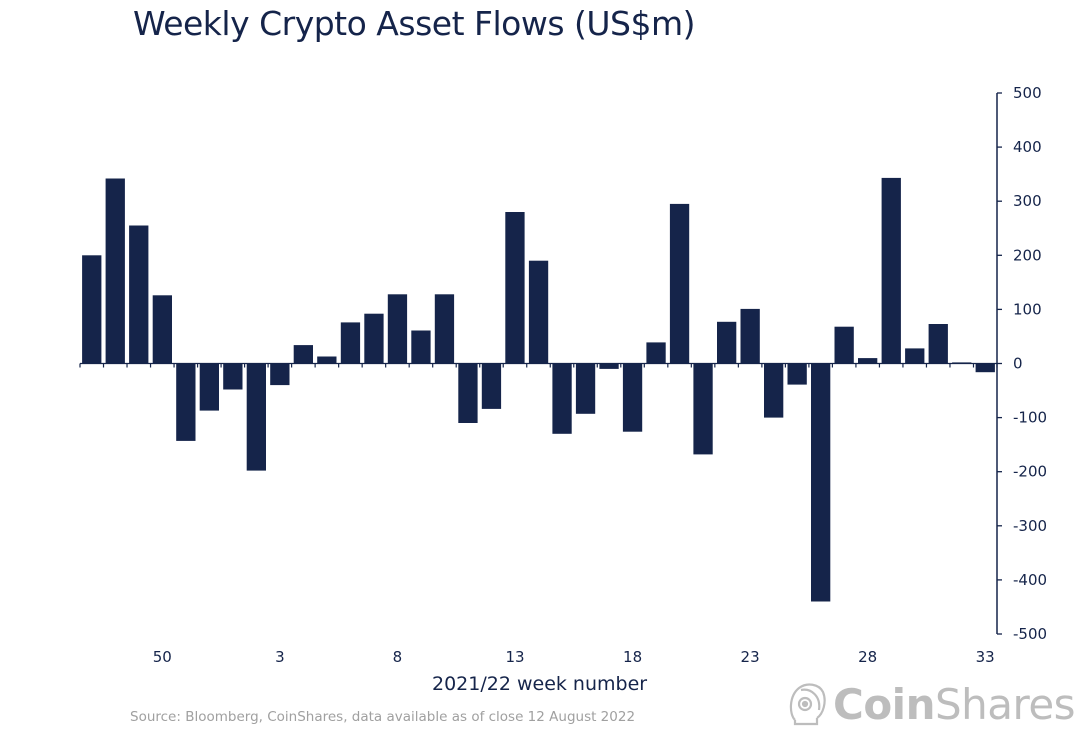 This screenshot has height=741, width=1090. I want to click on x-tick-label: 13, so click(514, 657).